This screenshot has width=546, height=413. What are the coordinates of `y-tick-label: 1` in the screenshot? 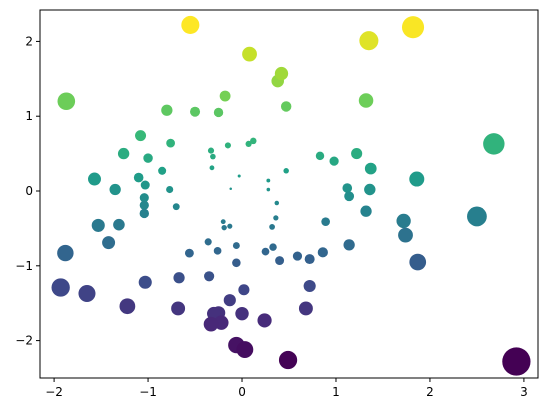 It's located at (29, 116).